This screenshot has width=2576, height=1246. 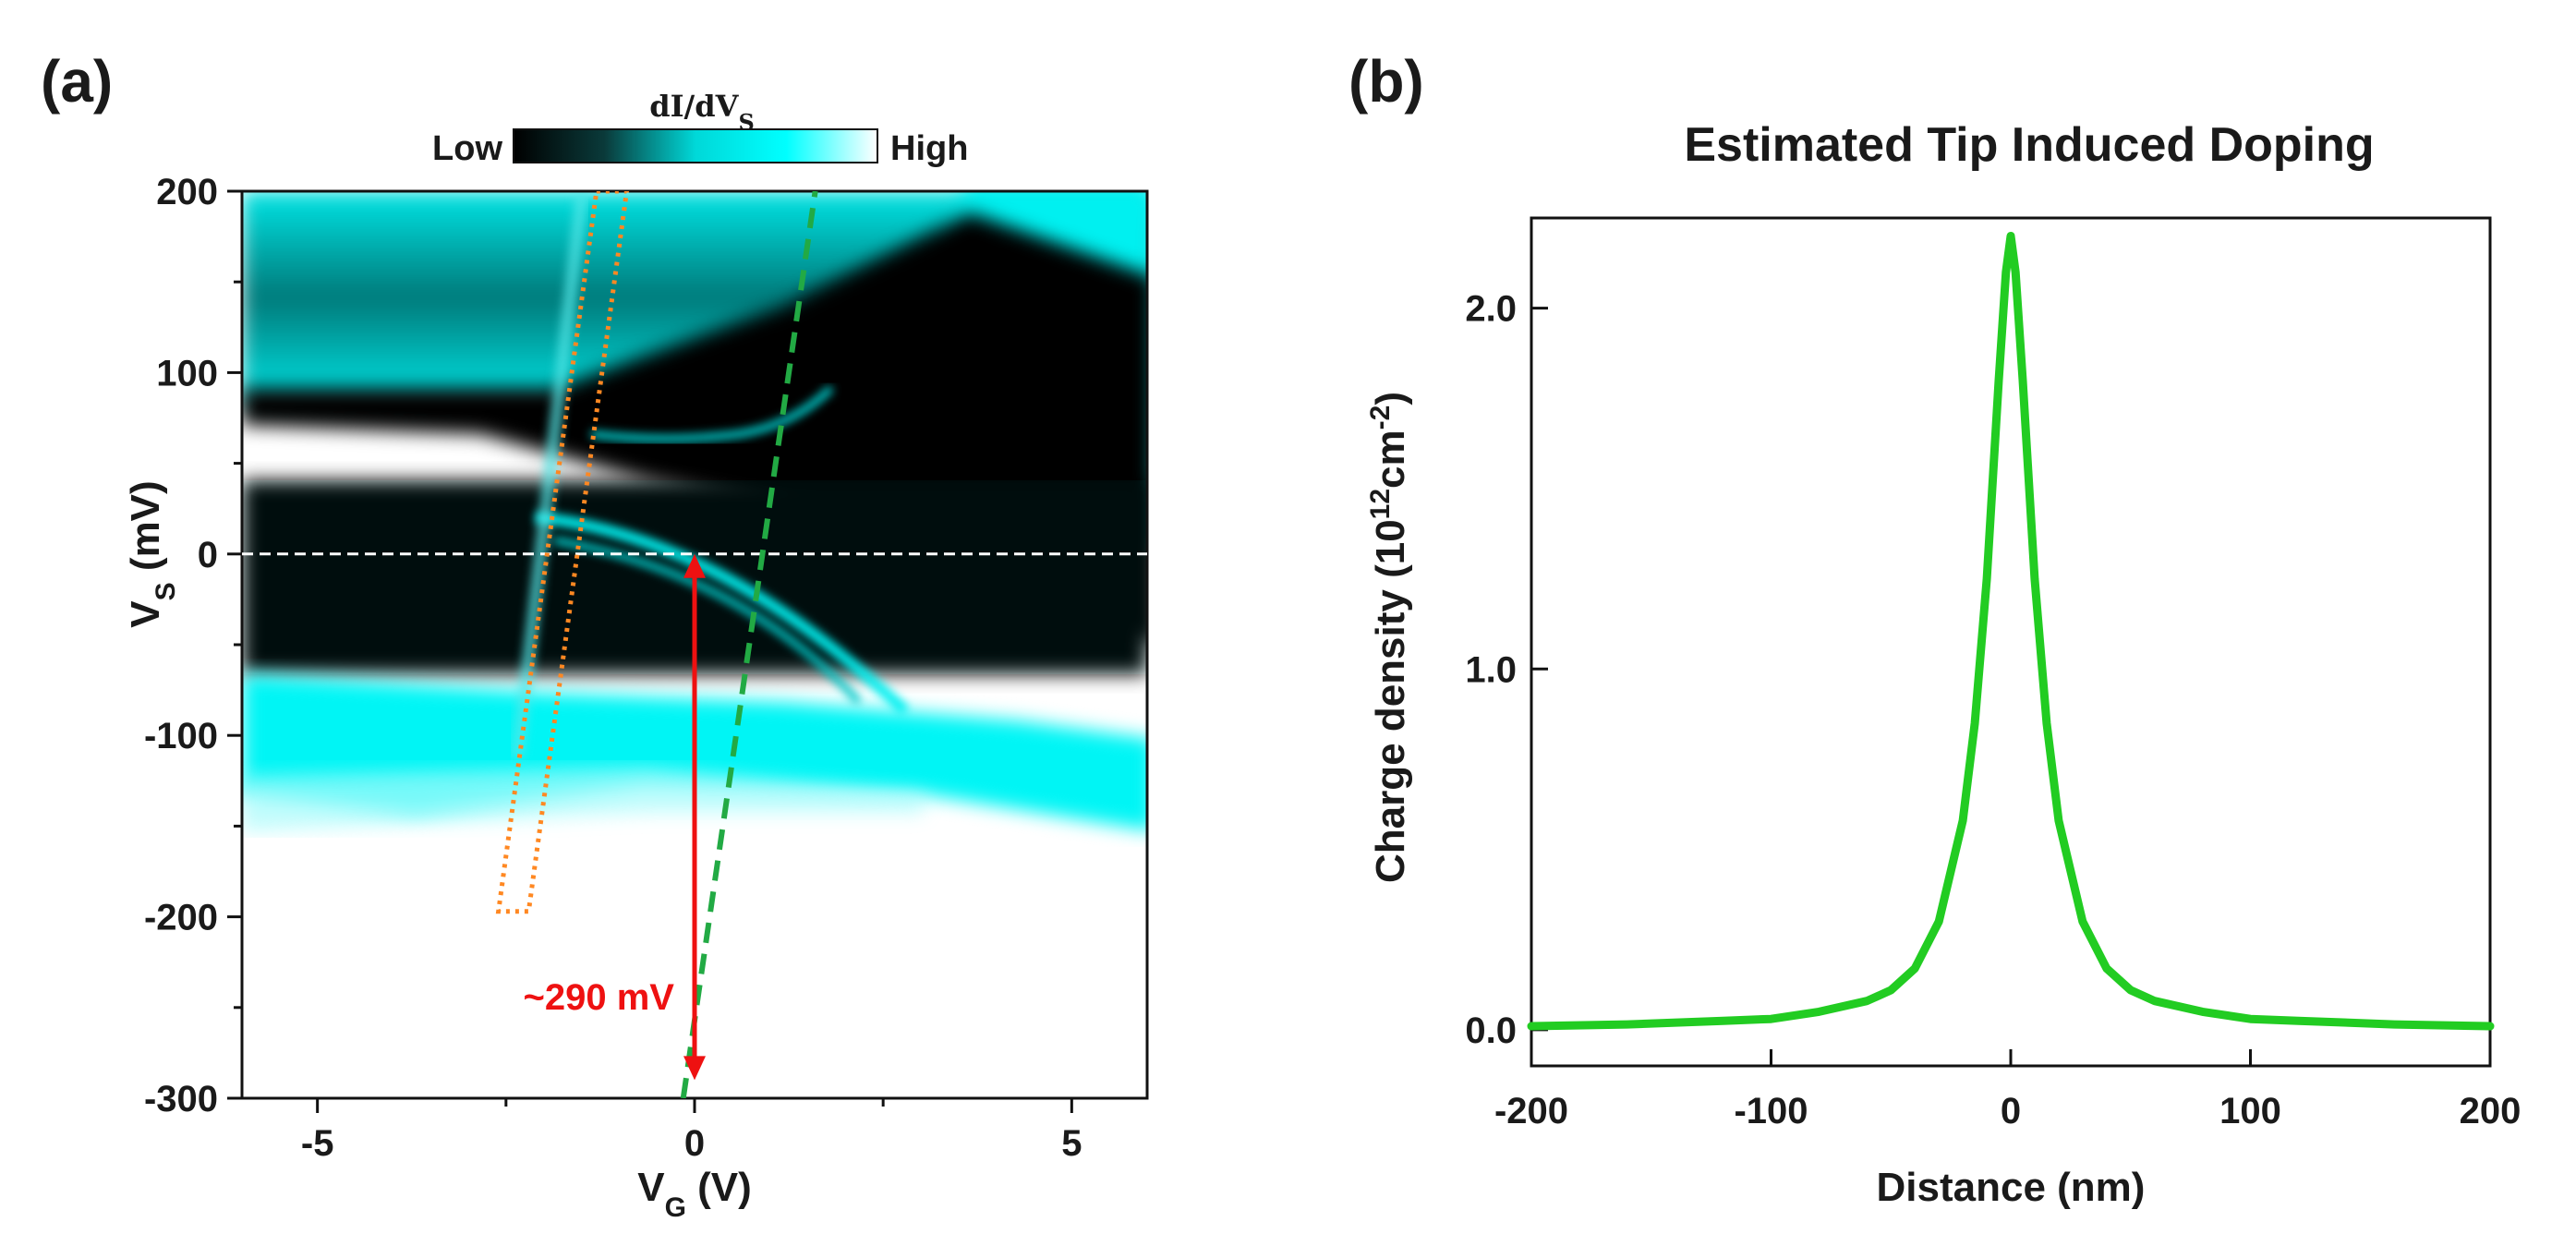 I want to click on y-axis-title-b: Charge density (1012cm-2), so click(x=1389, y=637).